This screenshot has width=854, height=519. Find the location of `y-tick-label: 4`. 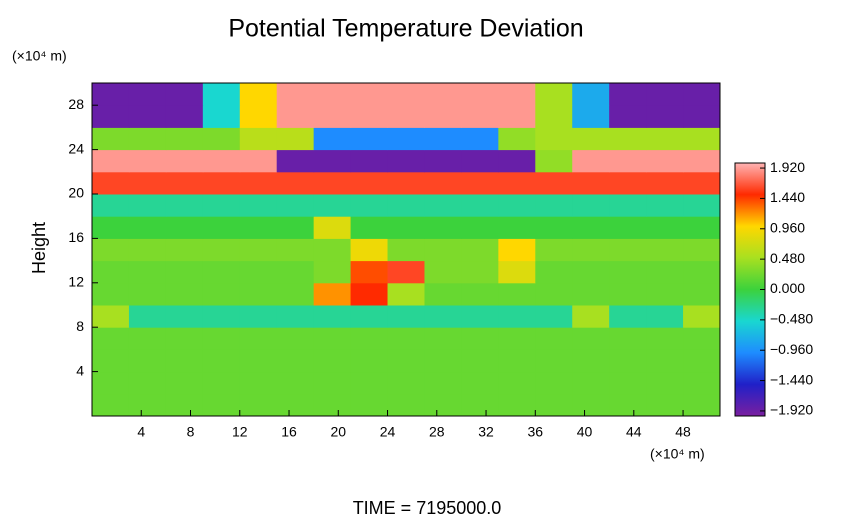

y-tick-label: 4 is located at coordinates (80, 370).